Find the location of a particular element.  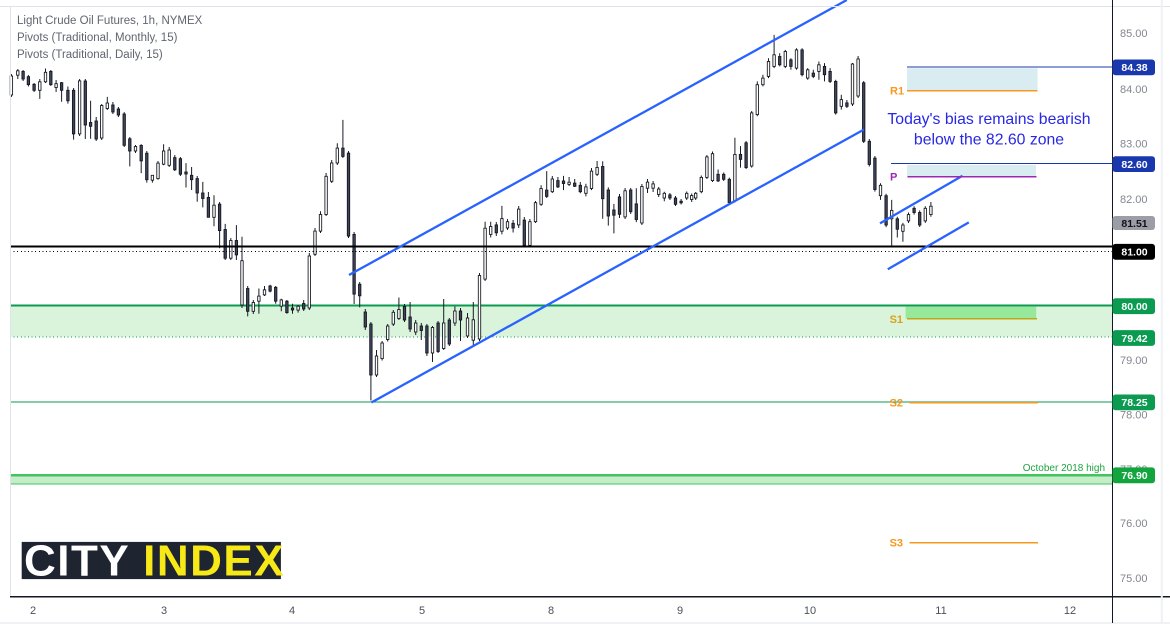

svg-text: October 2018 high is located at coordinates (1064, 468).